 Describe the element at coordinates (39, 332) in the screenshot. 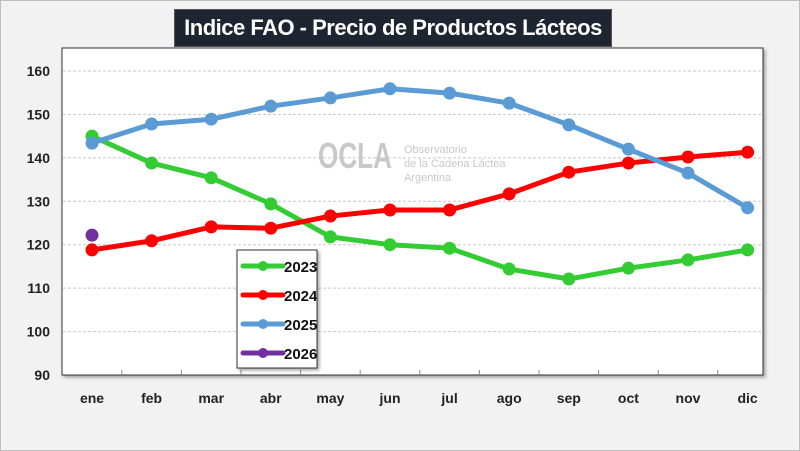

I see `y-tick-label: 100` at that location.